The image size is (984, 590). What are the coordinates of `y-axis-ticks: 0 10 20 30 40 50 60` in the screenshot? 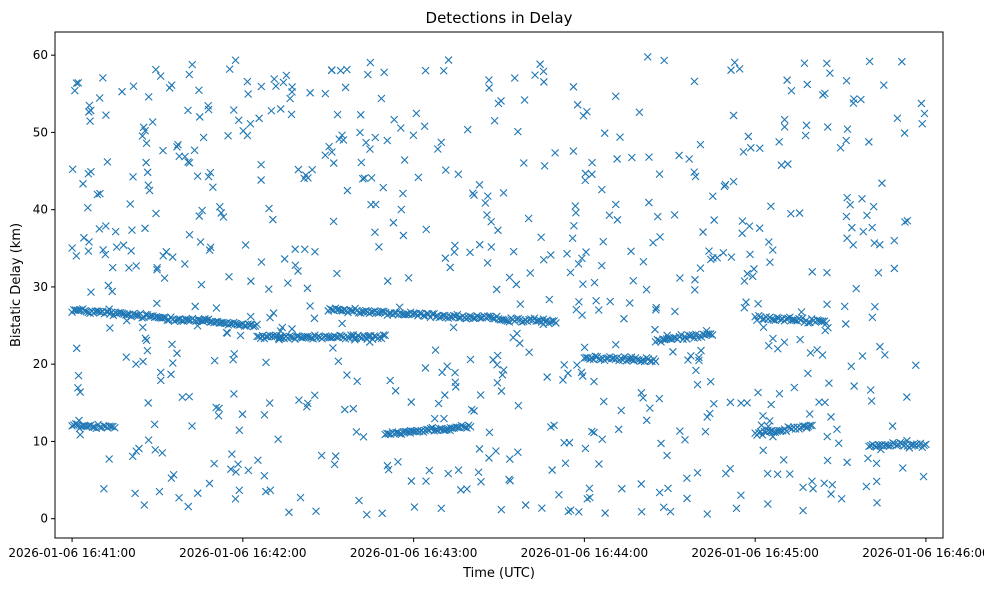 It's located at (44, 287).